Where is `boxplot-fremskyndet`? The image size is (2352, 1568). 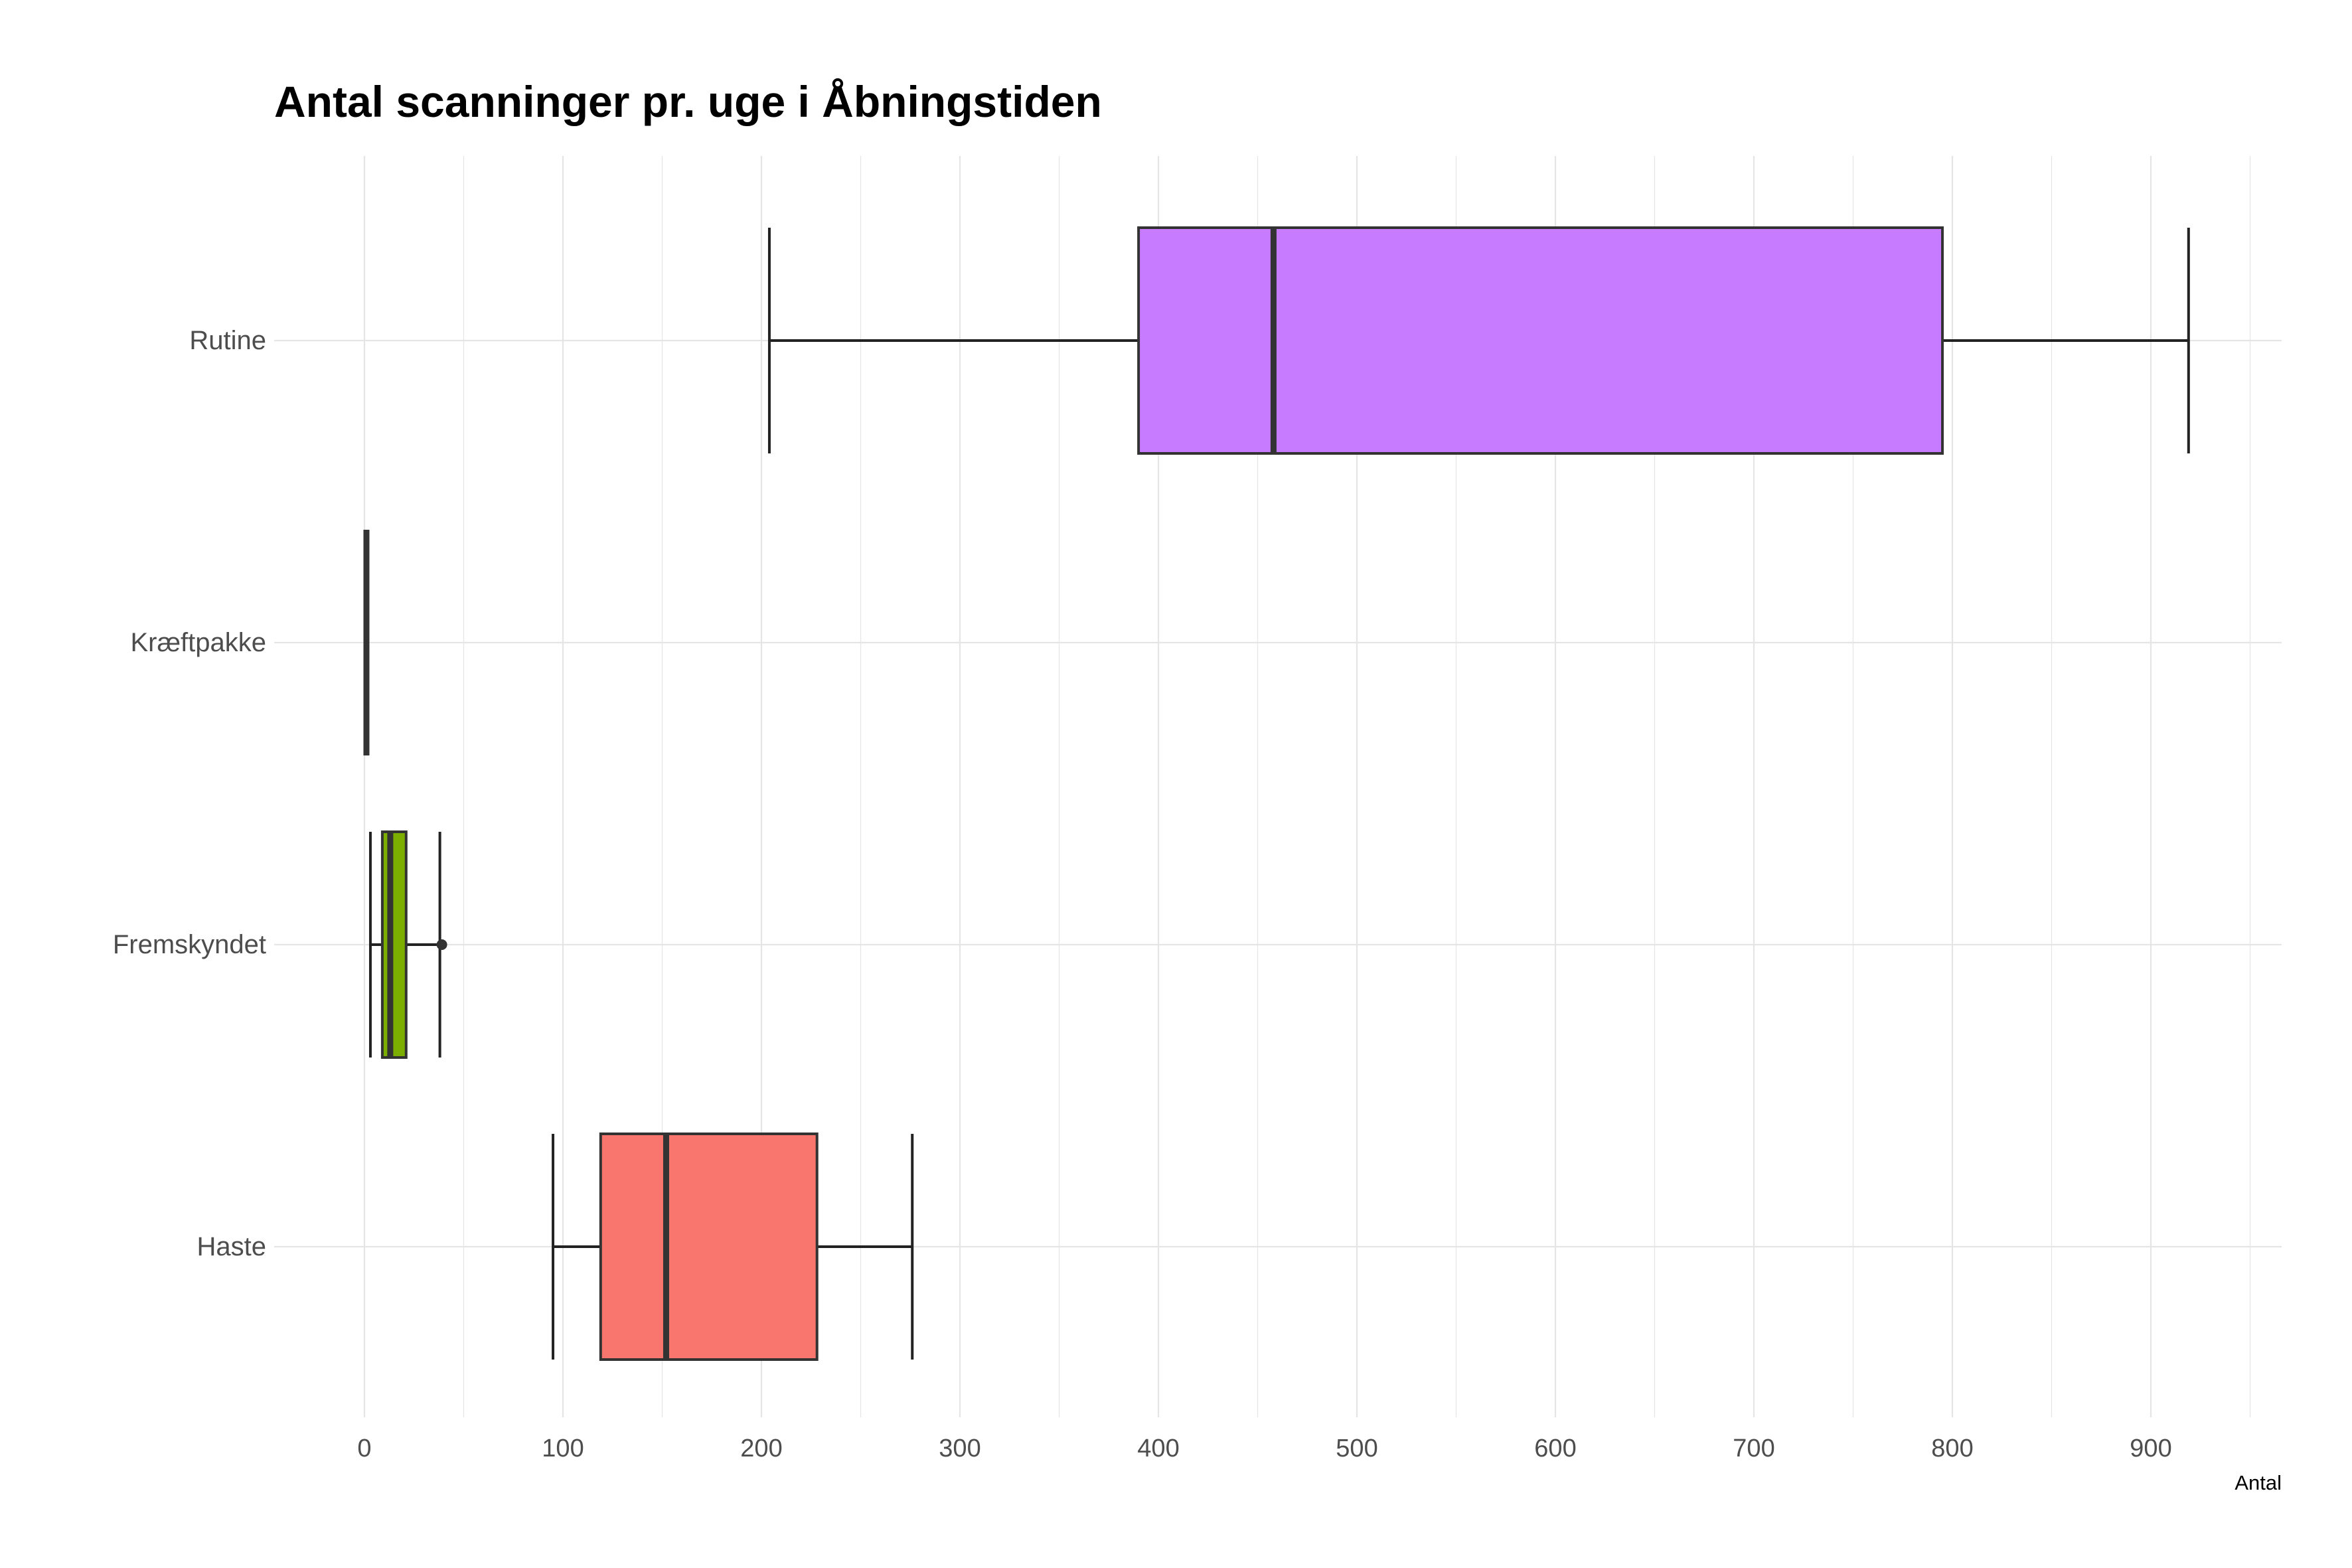
boxplot-fremskyndet is located at coordinates (408, 945).